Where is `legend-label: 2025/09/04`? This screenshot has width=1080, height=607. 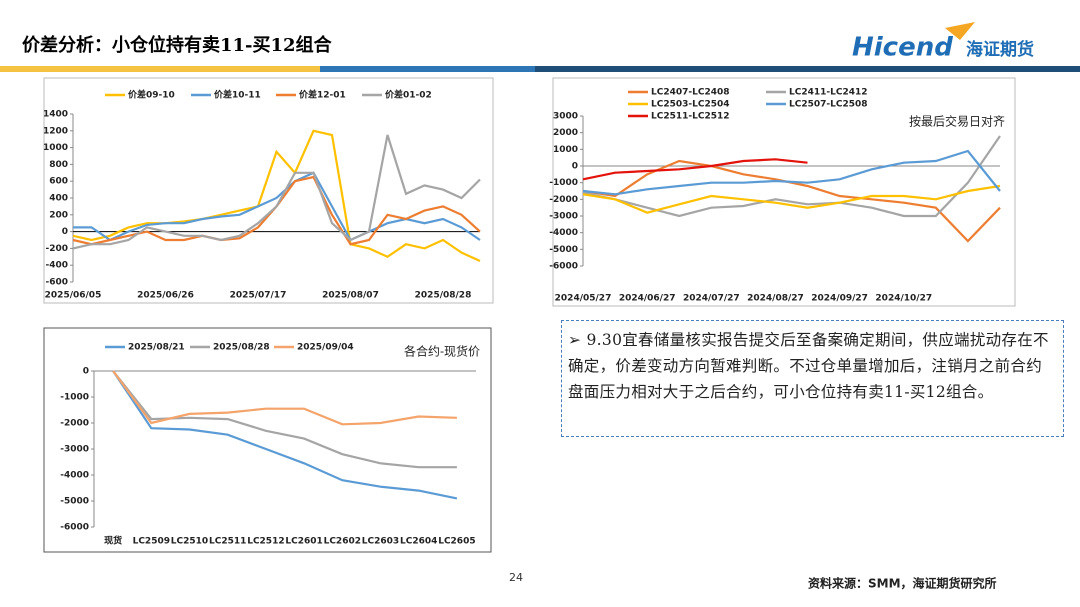
legend-label: 2025/09/04 is located at coordinates (325, 348).